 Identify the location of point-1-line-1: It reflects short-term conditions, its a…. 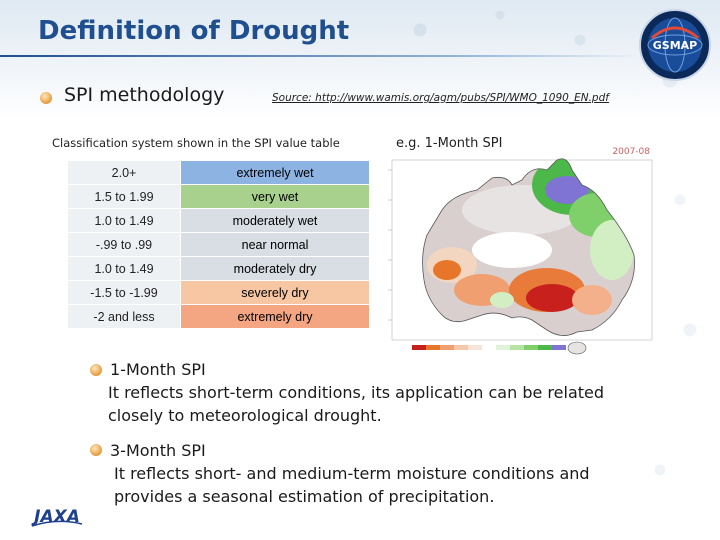
(356, 392).